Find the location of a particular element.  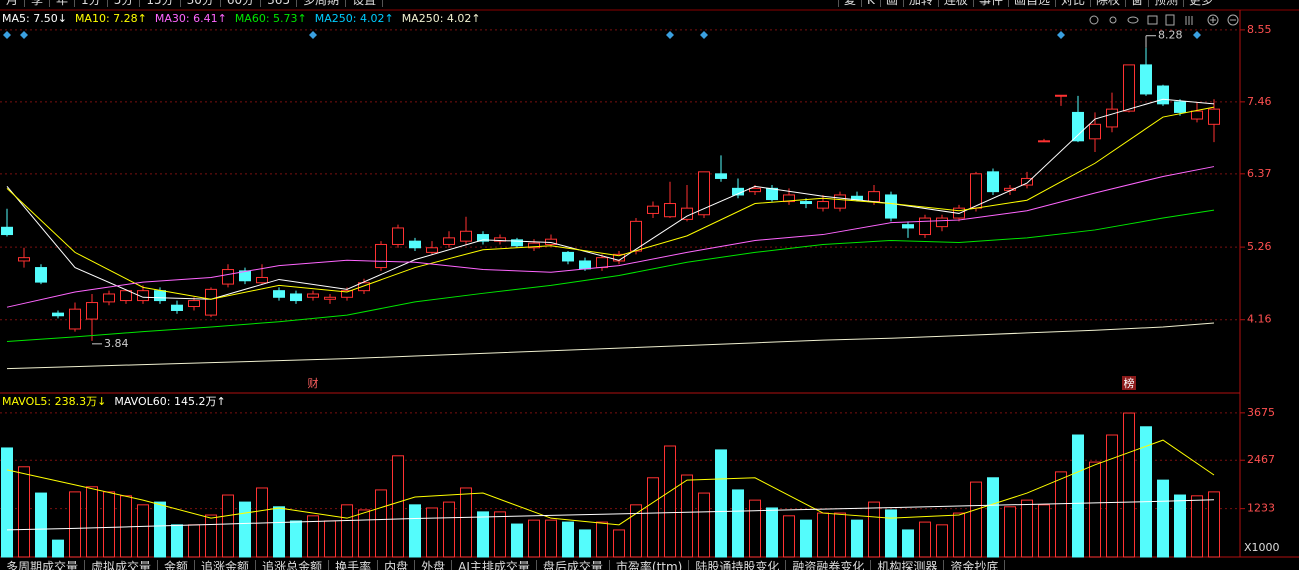

tab: 金额 is located at coordinates (177, 565).